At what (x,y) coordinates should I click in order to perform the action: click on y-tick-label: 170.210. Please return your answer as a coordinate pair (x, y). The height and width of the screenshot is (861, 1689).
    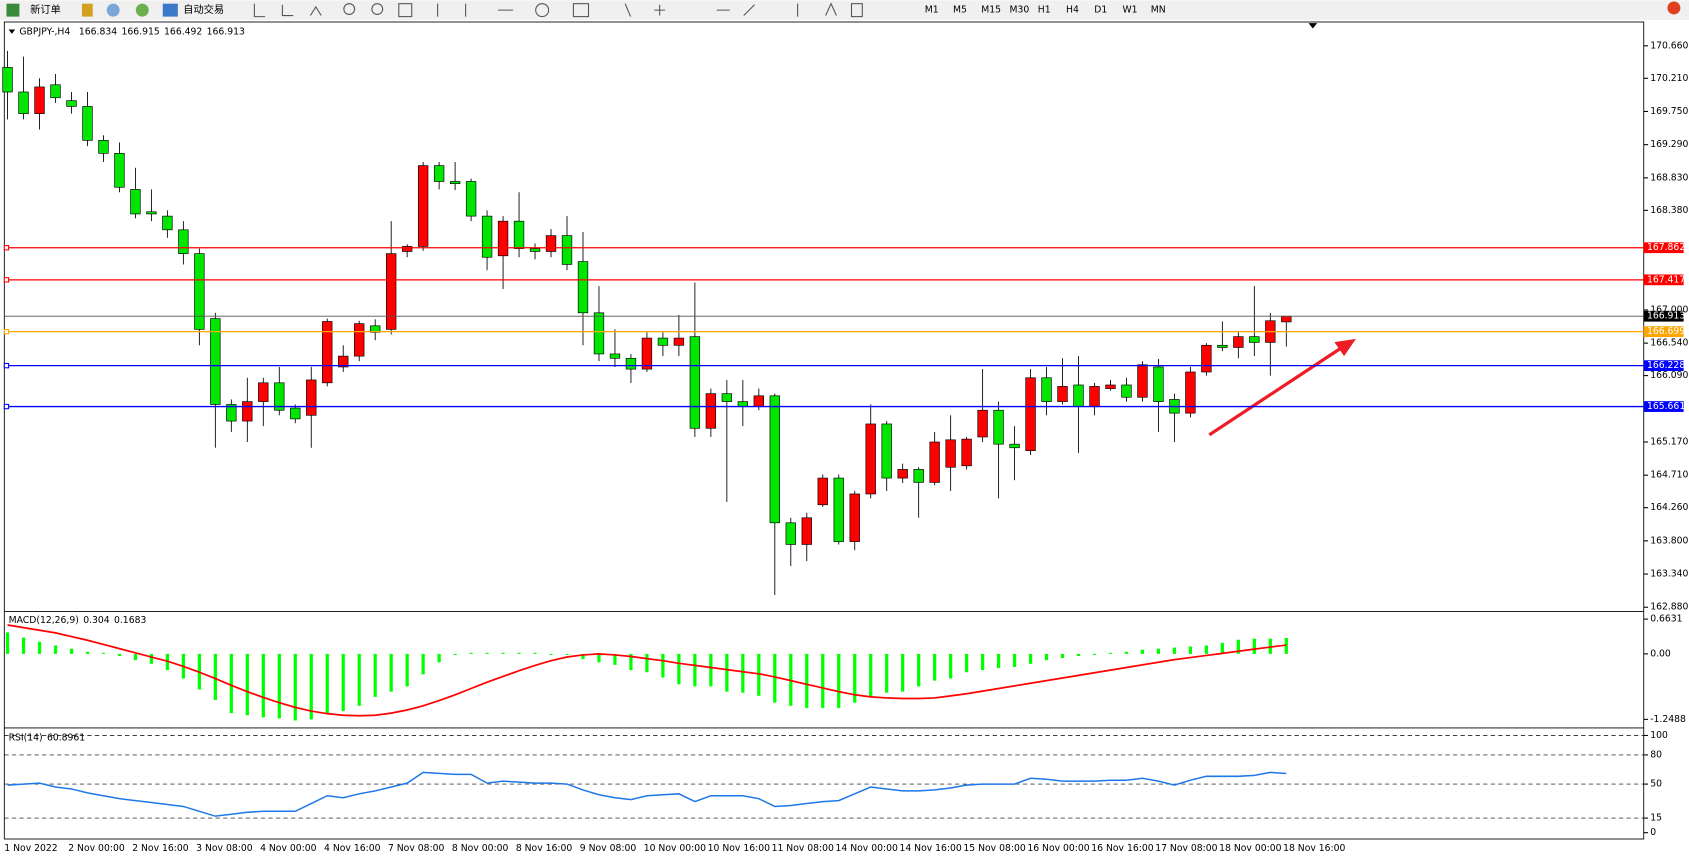
    Looking at the image, I should click on (1669, 78).